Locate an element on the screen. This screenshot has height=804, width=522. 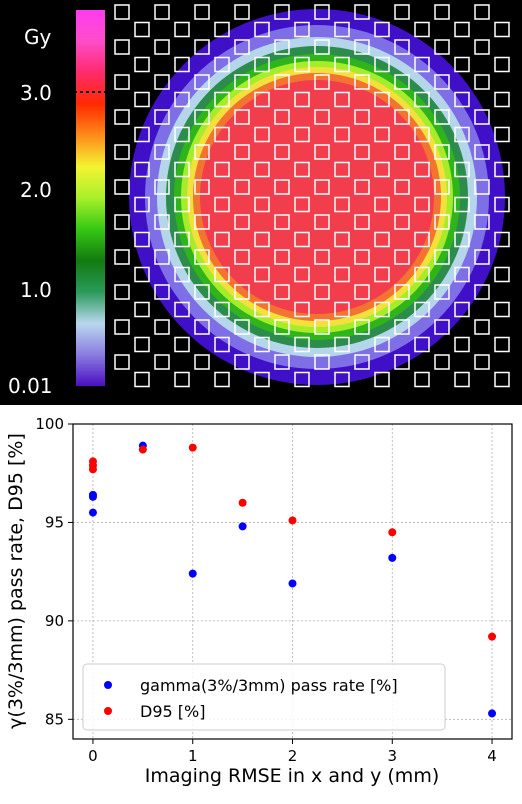
x-tick-label: 4 is located at coordinates (492, 756).